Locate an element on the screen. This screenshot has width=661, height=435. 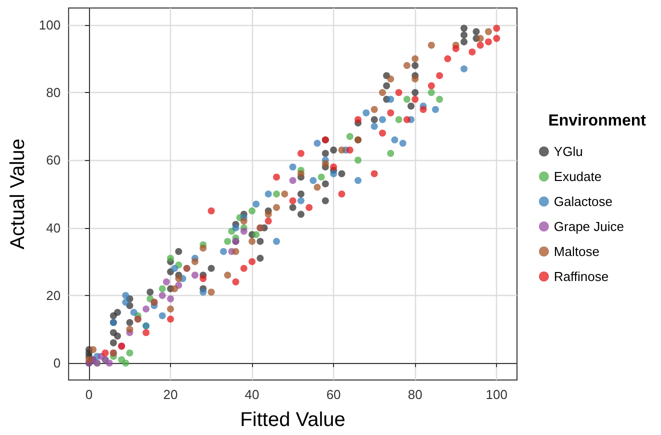
y-tick-label: 60 is located at coordinates (53, 160).